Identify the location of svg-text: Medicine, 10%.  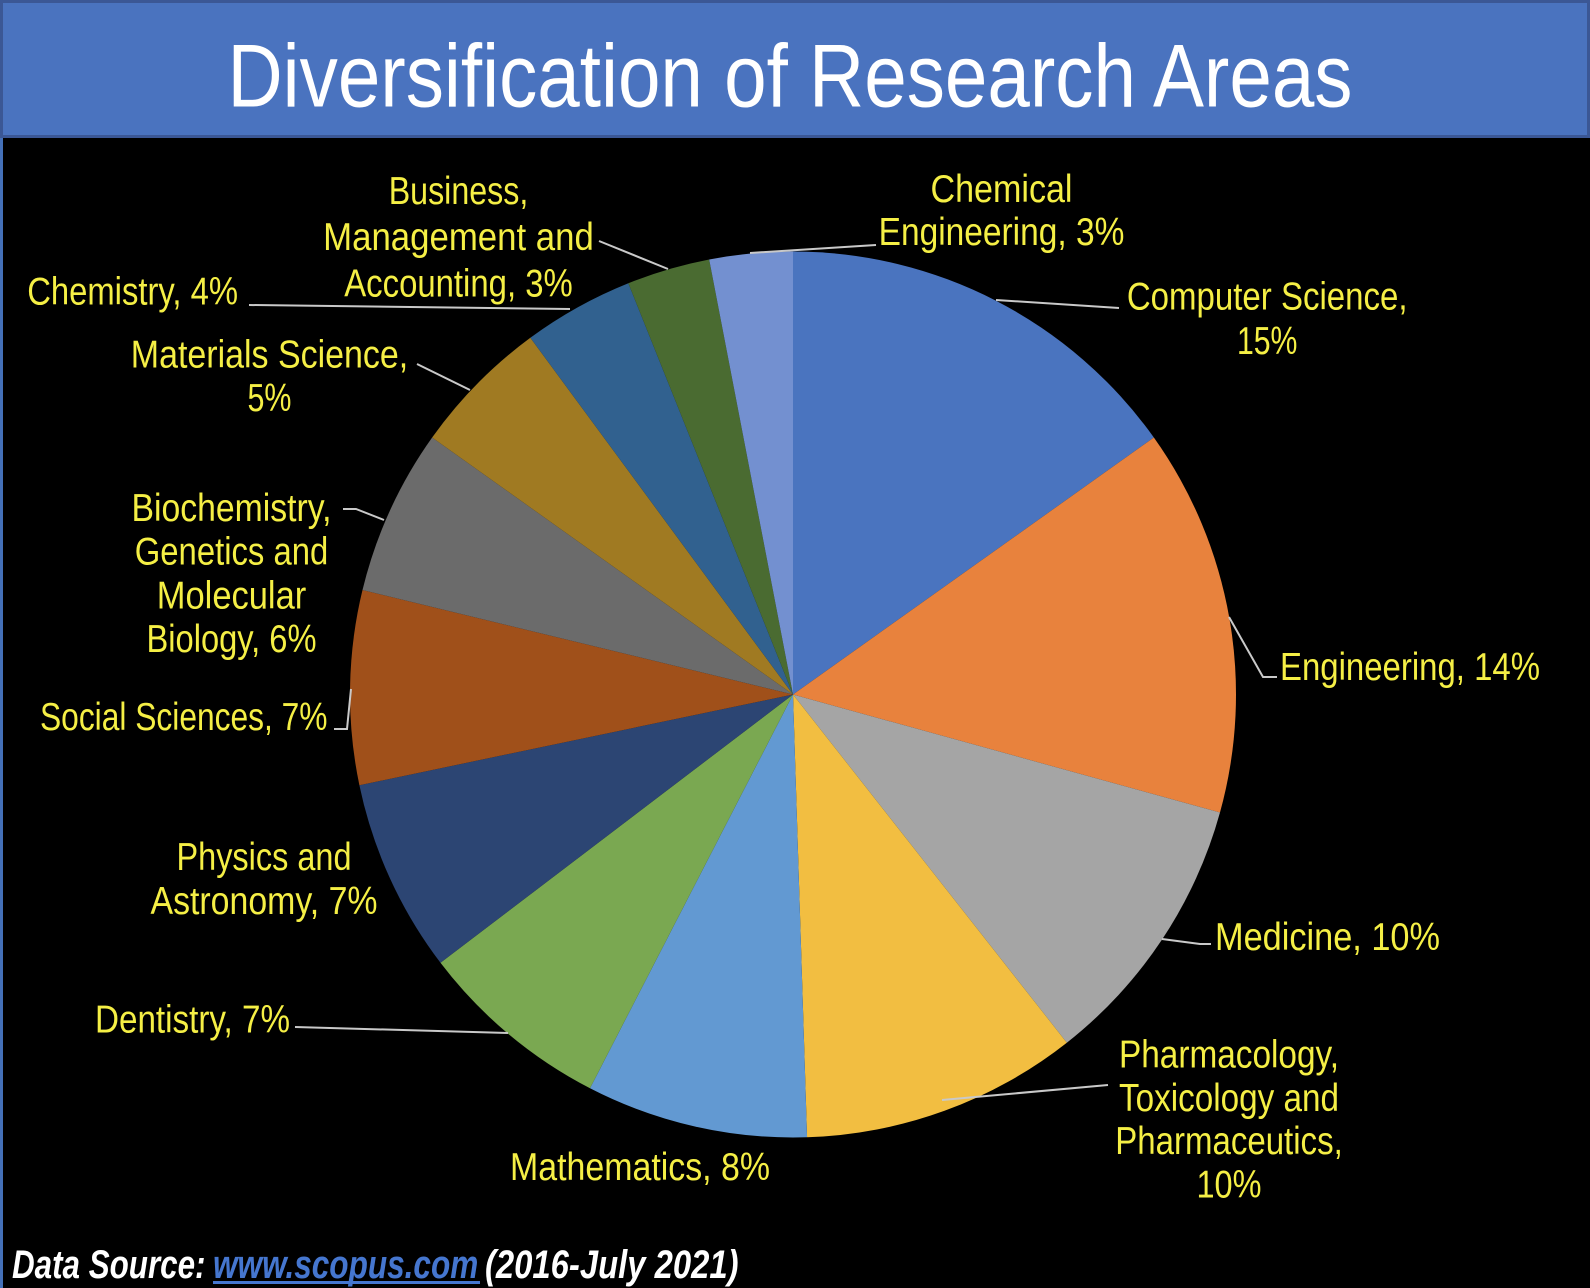
(1327, 937).